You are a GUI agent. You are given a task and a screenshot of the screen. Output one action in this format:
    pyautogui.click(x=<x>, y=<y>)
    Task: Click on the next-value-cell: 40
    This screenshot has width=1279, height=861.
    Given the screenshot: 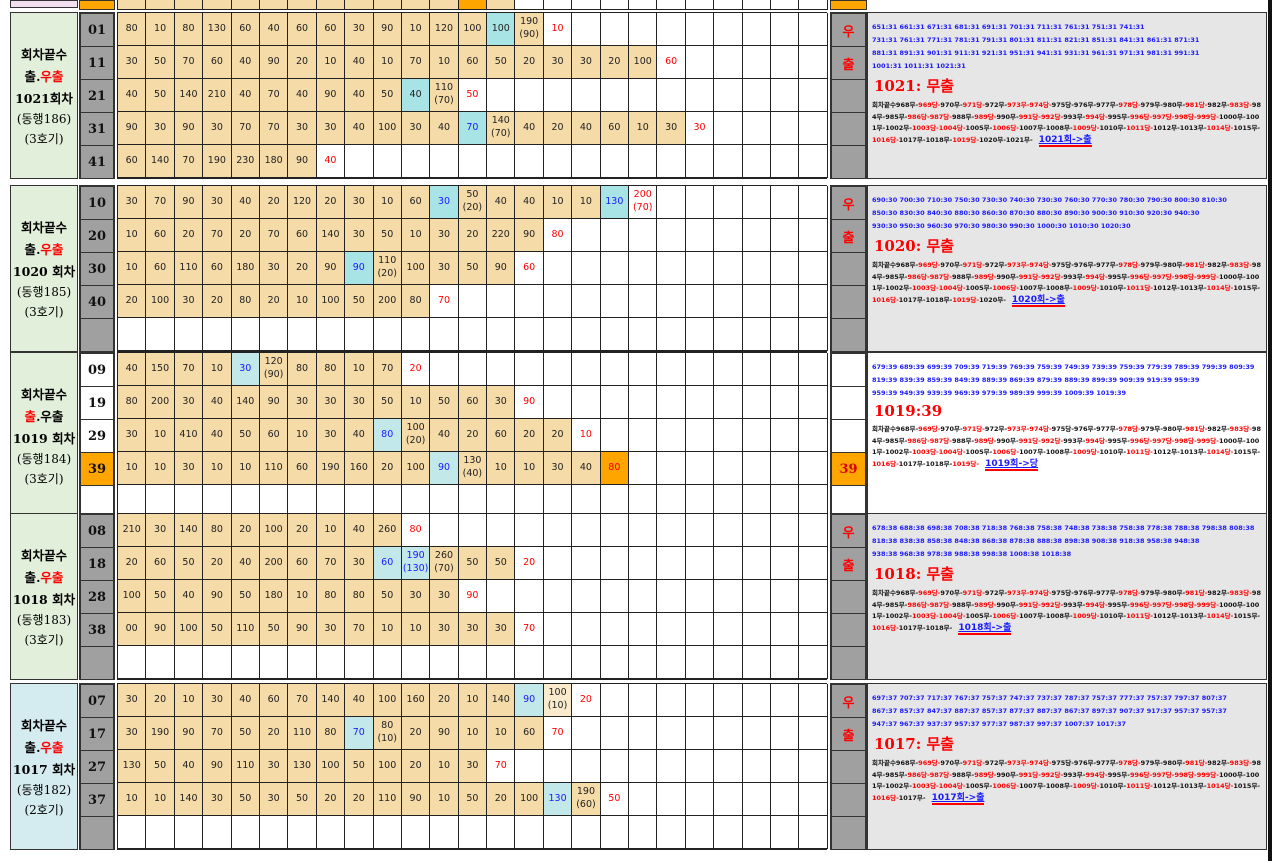 What is the action you would take?
    pyautogui.click(x=331, y=161)
    